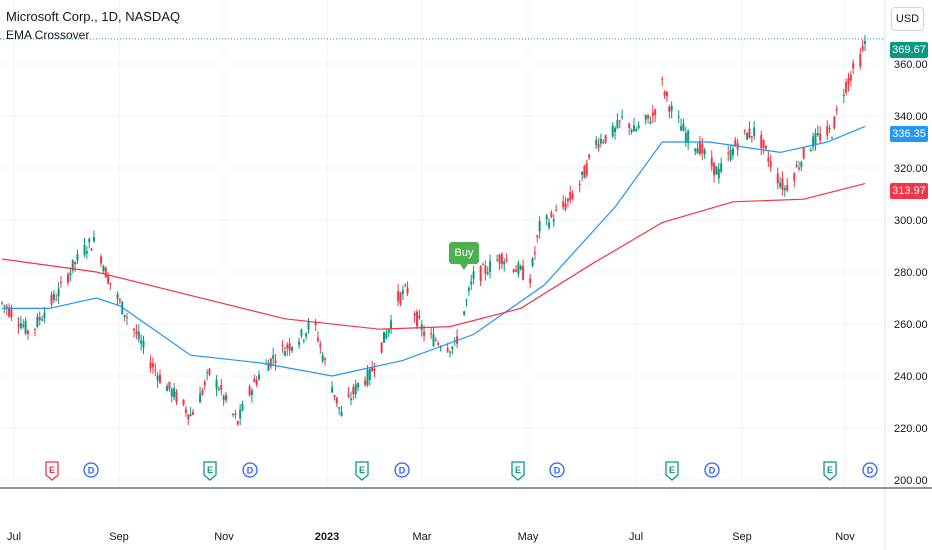 The height and width of the screenshot is (550, 932). I want to click on x-tick-label: Nov, so click(845, 537).